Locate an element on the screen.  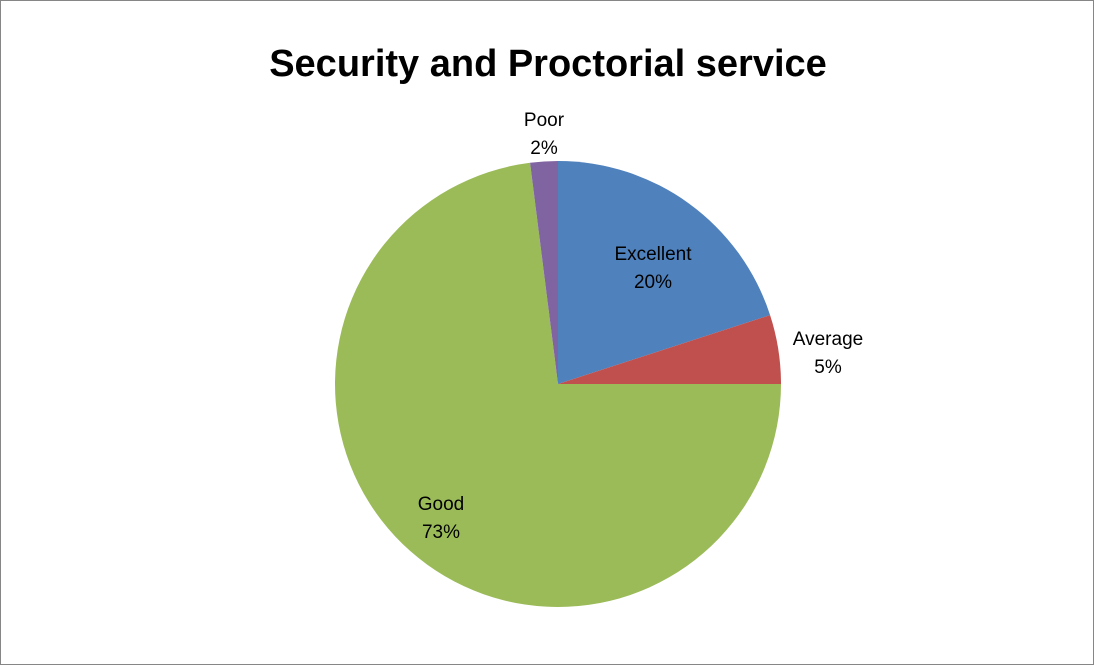
slice-label-good: Good is located at coordinates (441, 504).